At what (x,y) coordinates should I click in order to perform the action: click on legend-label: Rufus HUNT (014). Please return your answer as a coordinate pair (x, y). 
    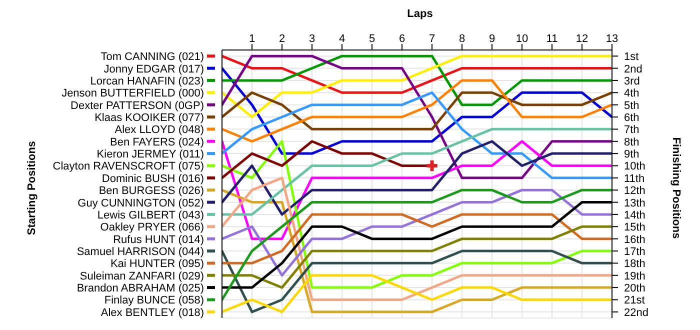
    Looking at the image, I should click on (158, 240).